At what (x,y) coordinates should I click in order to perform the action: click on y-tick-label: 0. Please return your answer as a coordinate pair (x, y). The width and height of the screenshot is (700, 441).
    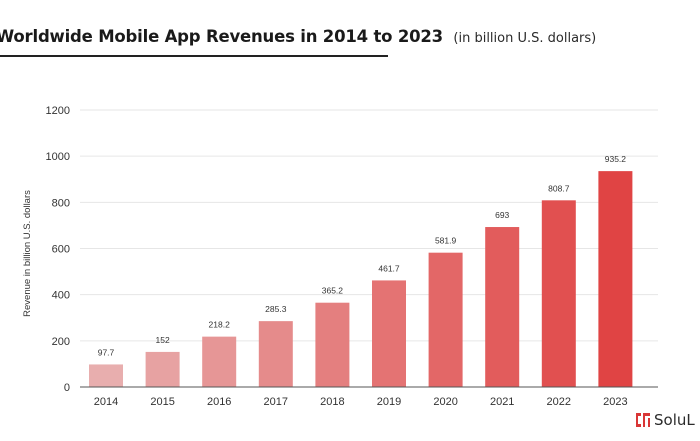
    Looking at the image, I should click on (67, 388).